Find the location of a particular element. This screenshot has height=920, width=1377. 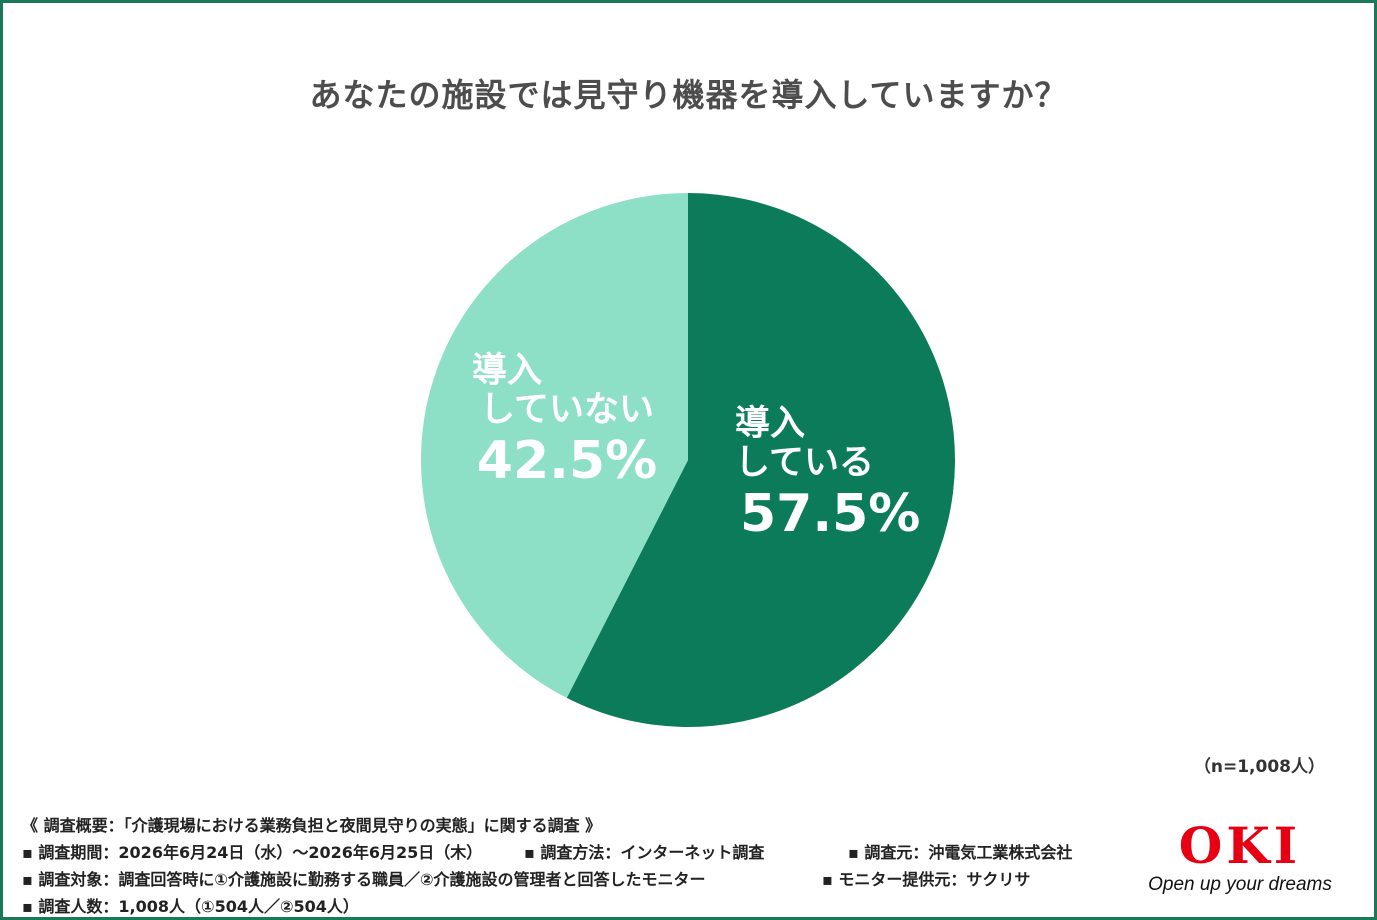

slice-label-installed: 導入 している 57.5% is located at coordinates (830, 474).